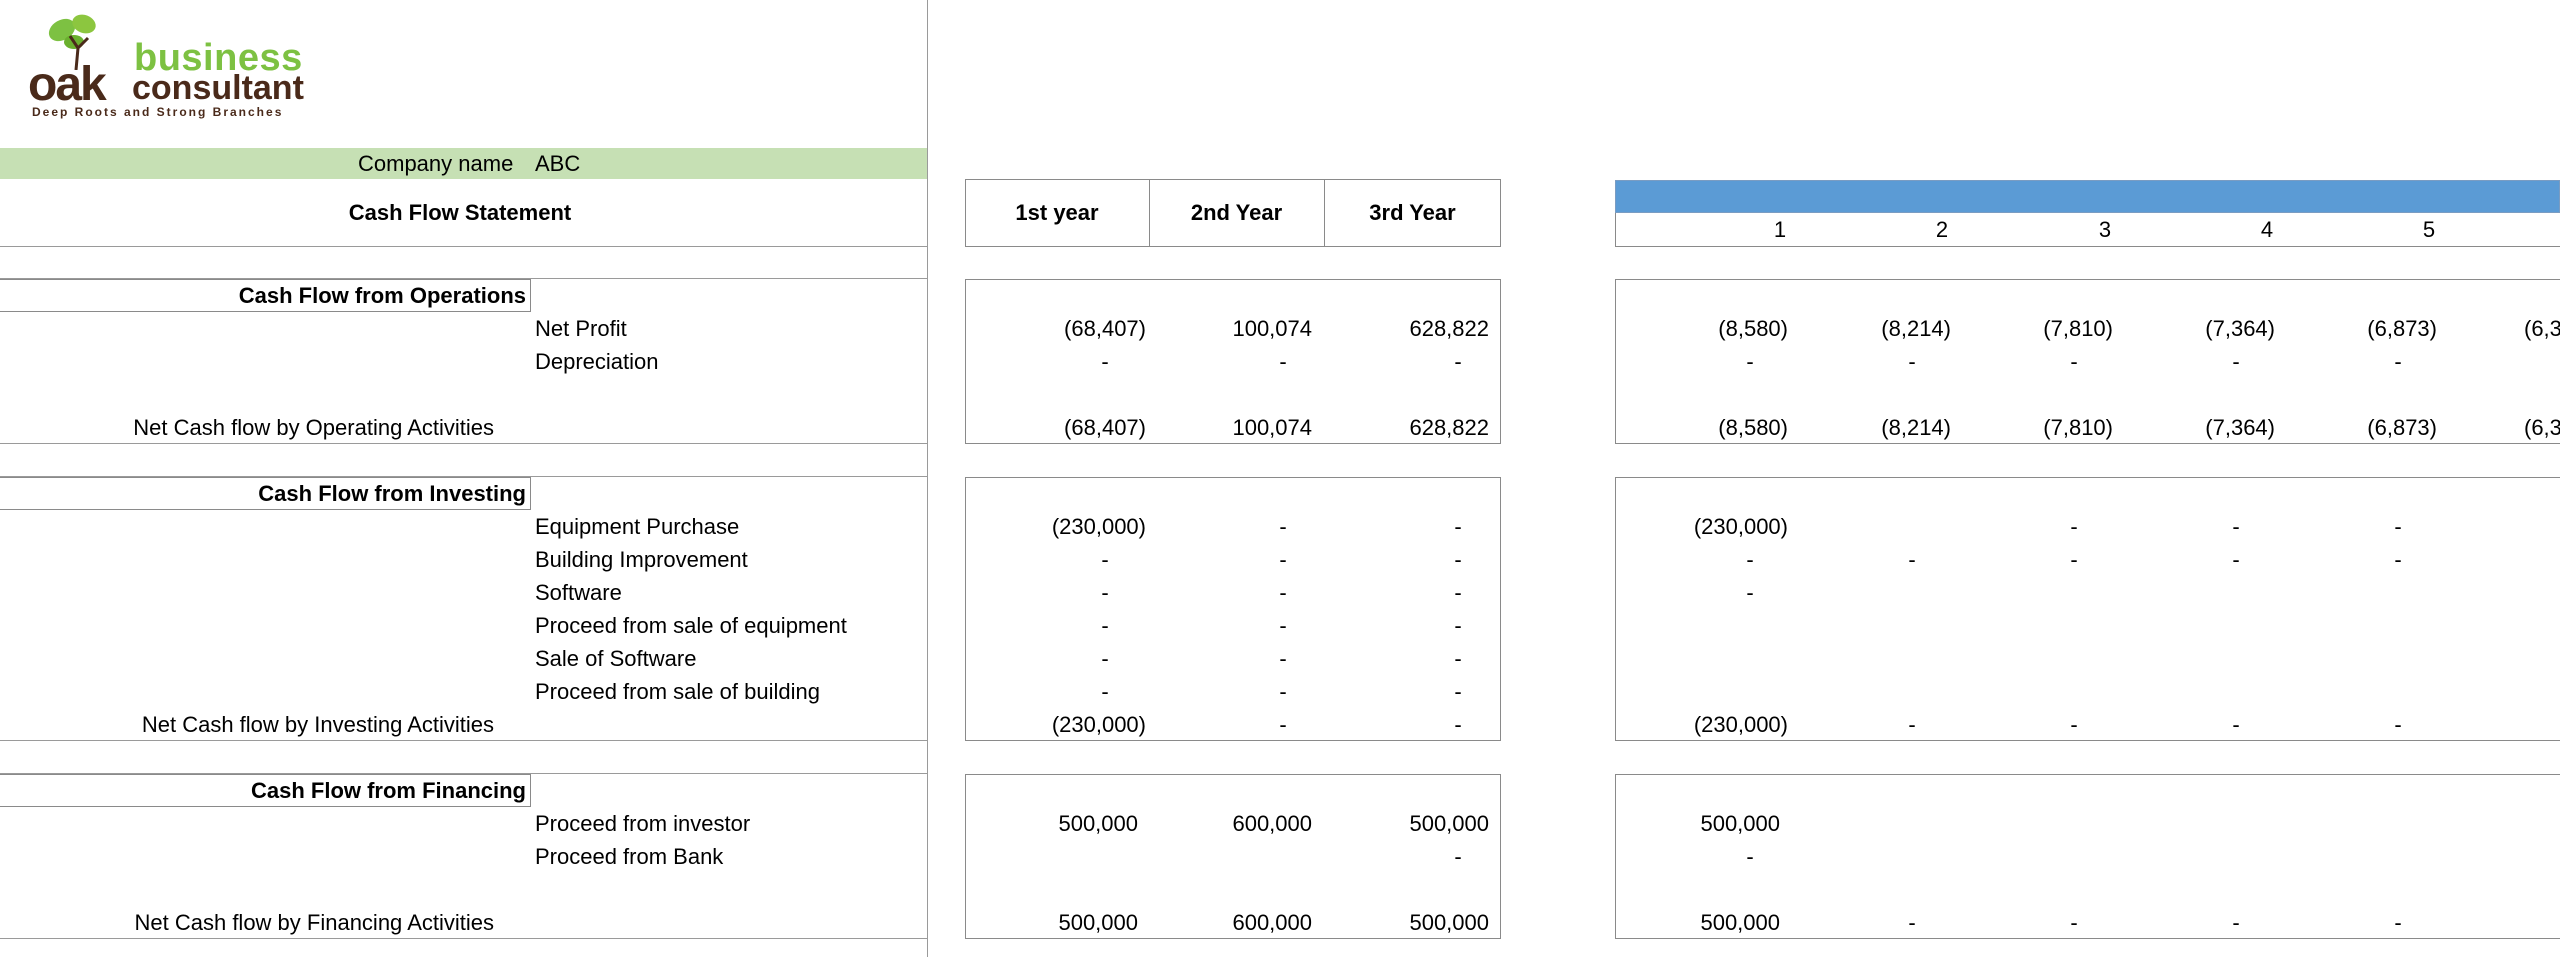  I want to click on month-value: 500,000, so click(1740, 823).